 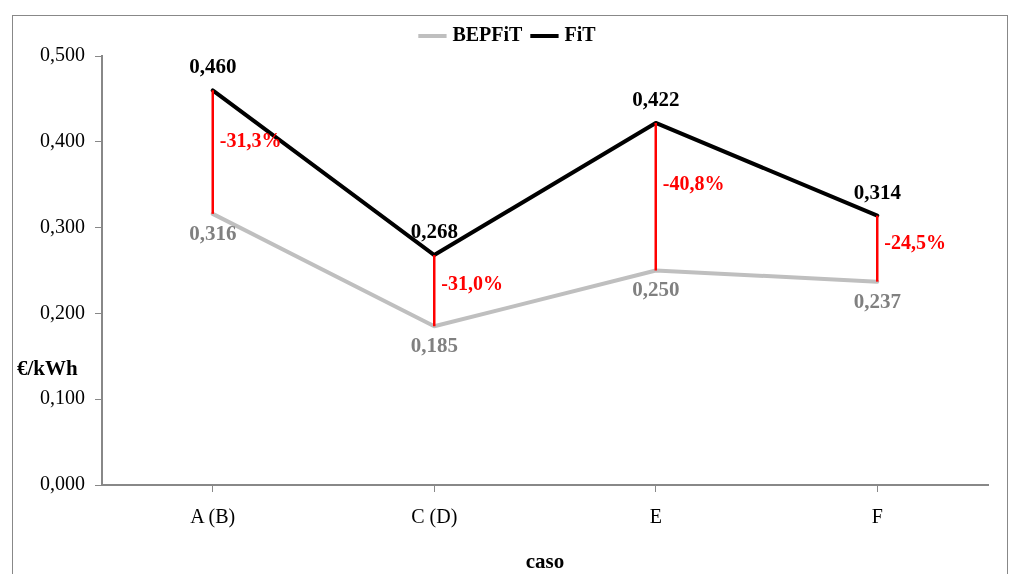 What do you see at coordinates (62, 225) in the screenshot?
I see `y-tick-label: 0,300` at bounding box center [62, 225].